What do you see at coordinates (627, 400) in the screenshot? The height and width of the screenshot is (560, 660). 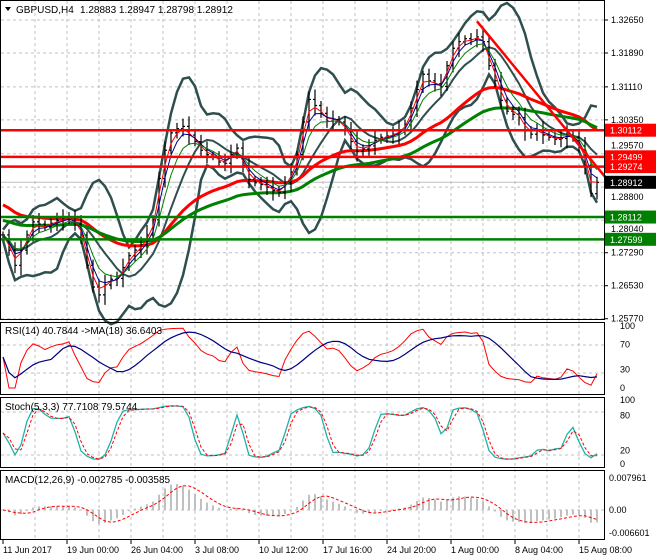 I see `stoch-tick-label: 100` at bounding box center [627, 400].